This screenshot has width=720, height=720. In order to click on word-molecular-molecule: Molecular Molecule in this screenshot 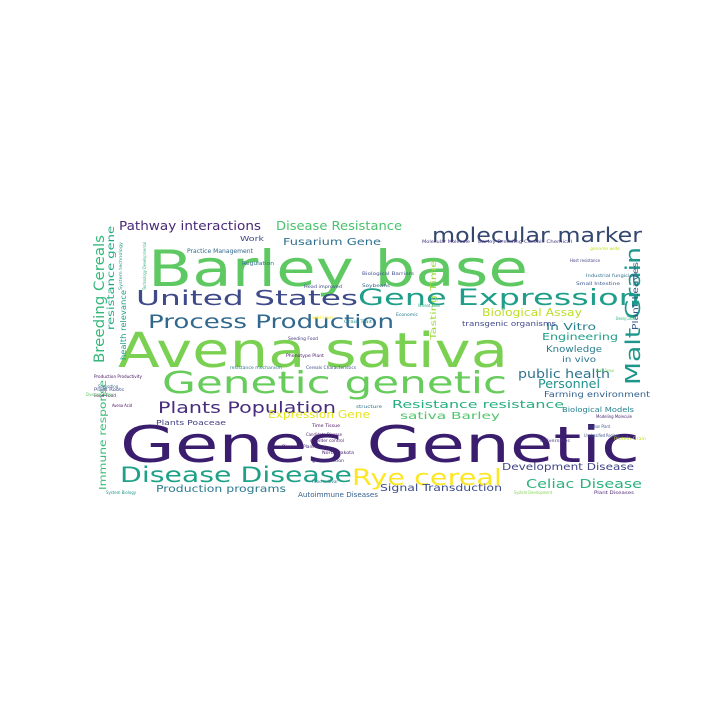, I will do `click(446, 241)`.